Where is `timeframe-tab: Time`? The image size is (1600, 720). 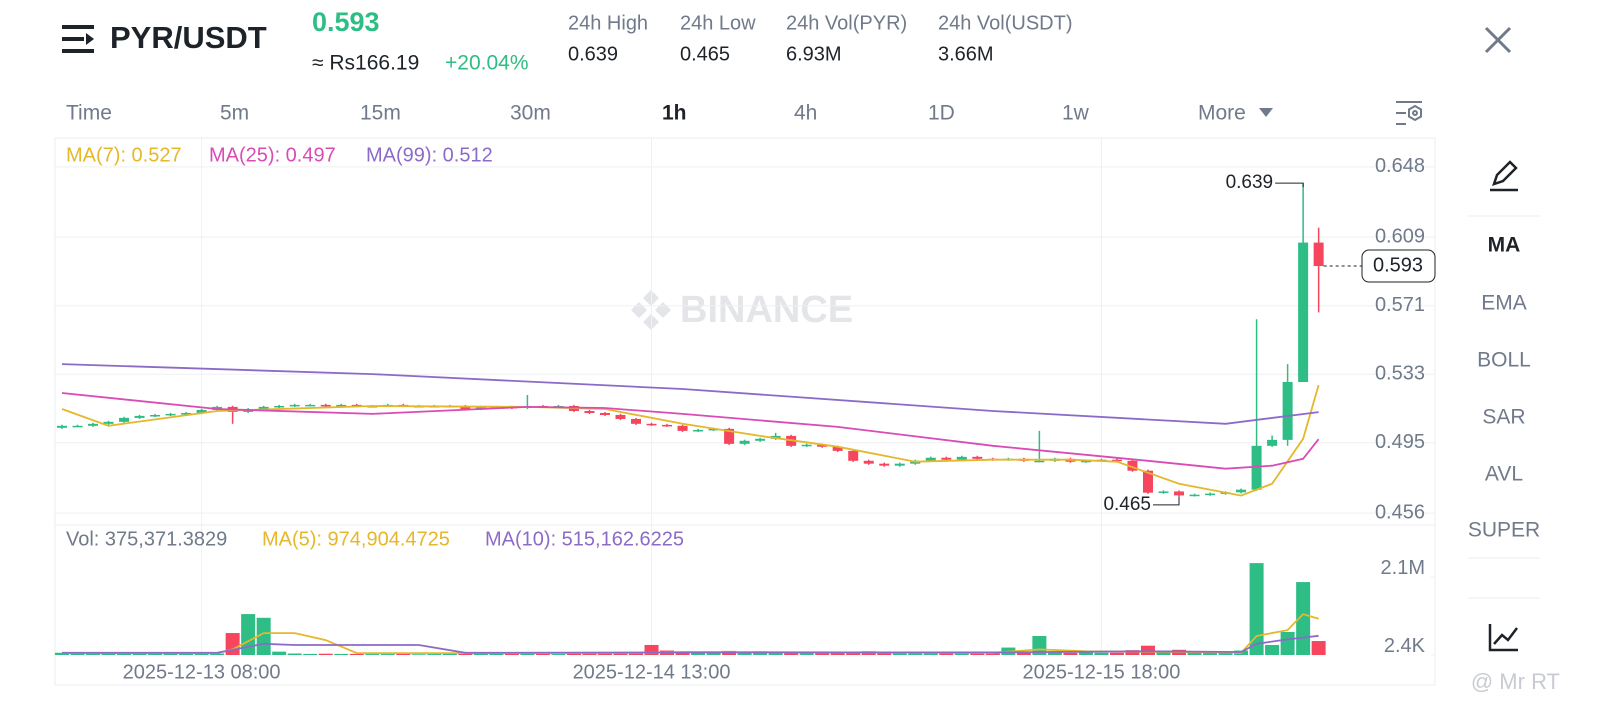 timeframe-tab: Time is located at coordinates (89, 113).